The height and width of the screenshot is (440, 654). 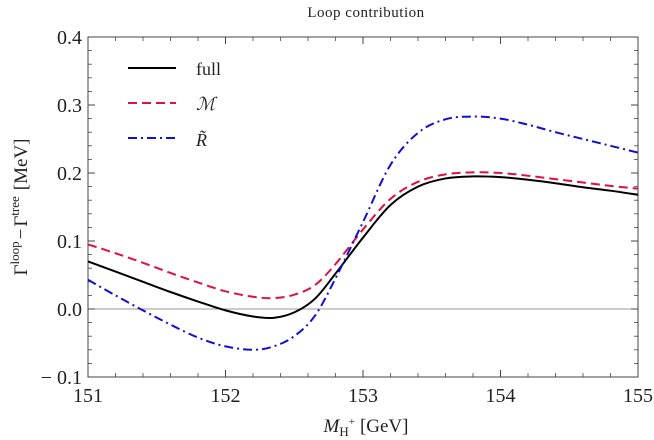 I want to click on x-axis-label-unit: [GeV], so click(x=384, y=426).